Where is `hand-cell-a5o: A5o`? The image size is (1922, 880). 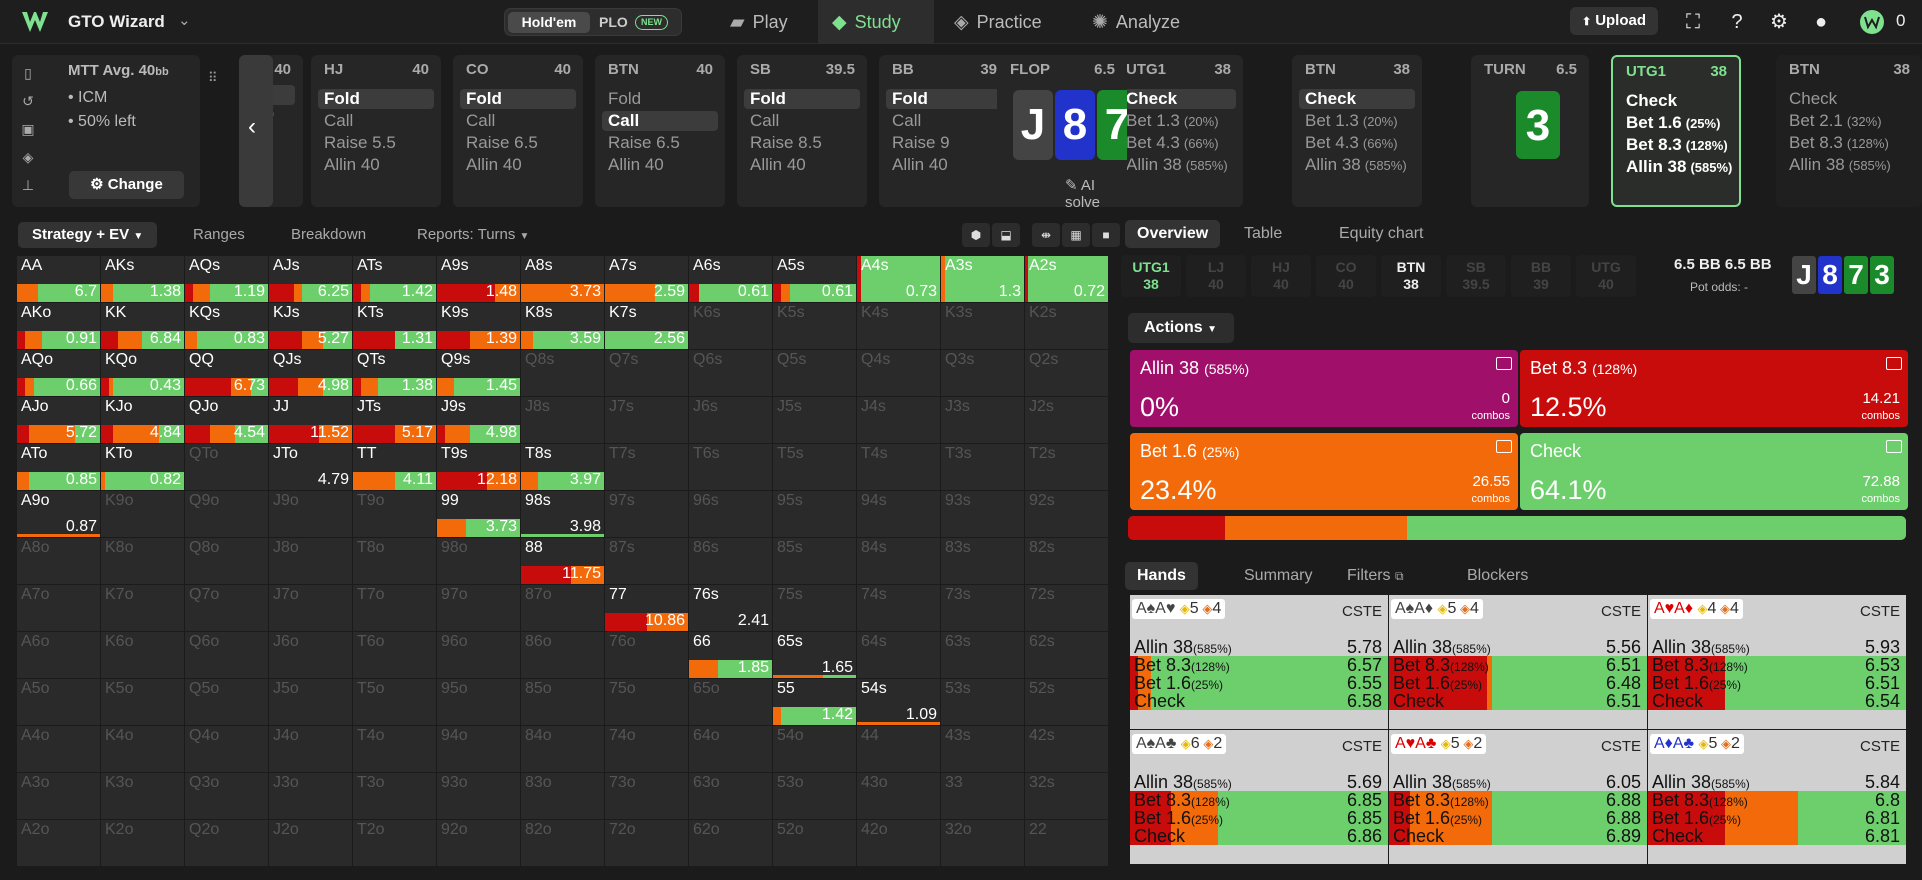 hand-cell-a5o: A5o is located at coordinates (58, 702).